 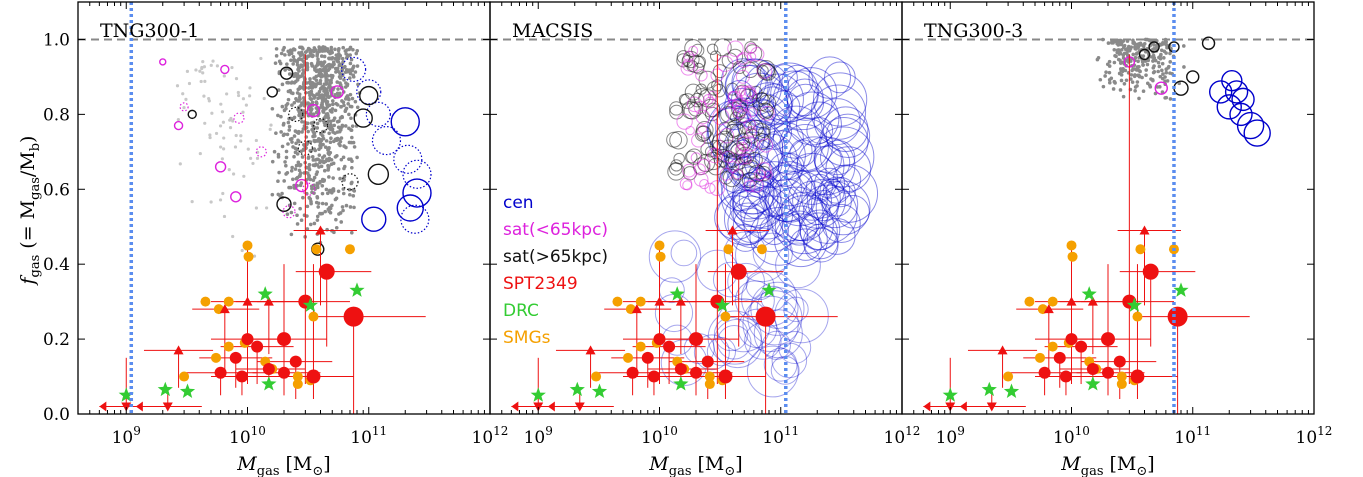 What do you see at coordinates (950, 394) in the screenshot?
I see `drc-point` at bounding box center [950, 394].